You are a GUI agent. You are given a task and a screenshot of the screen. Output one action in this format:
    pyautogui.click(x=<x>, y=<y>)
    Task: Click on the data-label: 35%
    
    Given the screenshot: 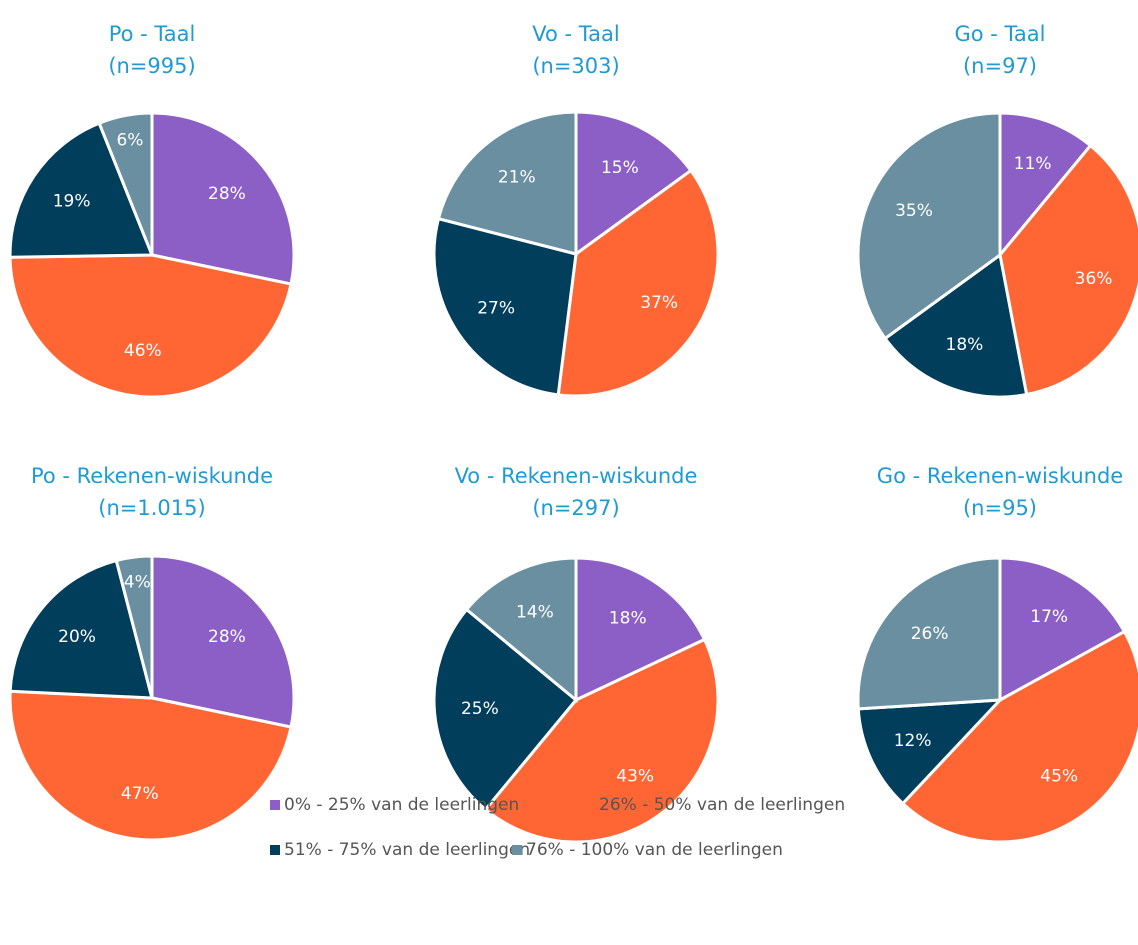 What is the action you would take?
    pyautogui.click(x=914, y=211)
    